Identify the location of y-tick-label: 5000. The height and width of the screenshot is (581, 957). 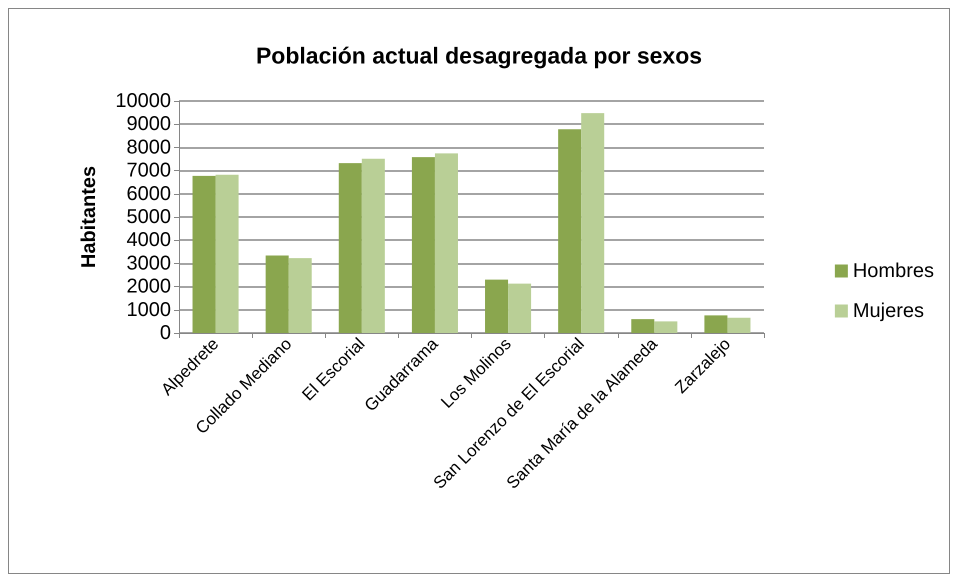
(148, 217).